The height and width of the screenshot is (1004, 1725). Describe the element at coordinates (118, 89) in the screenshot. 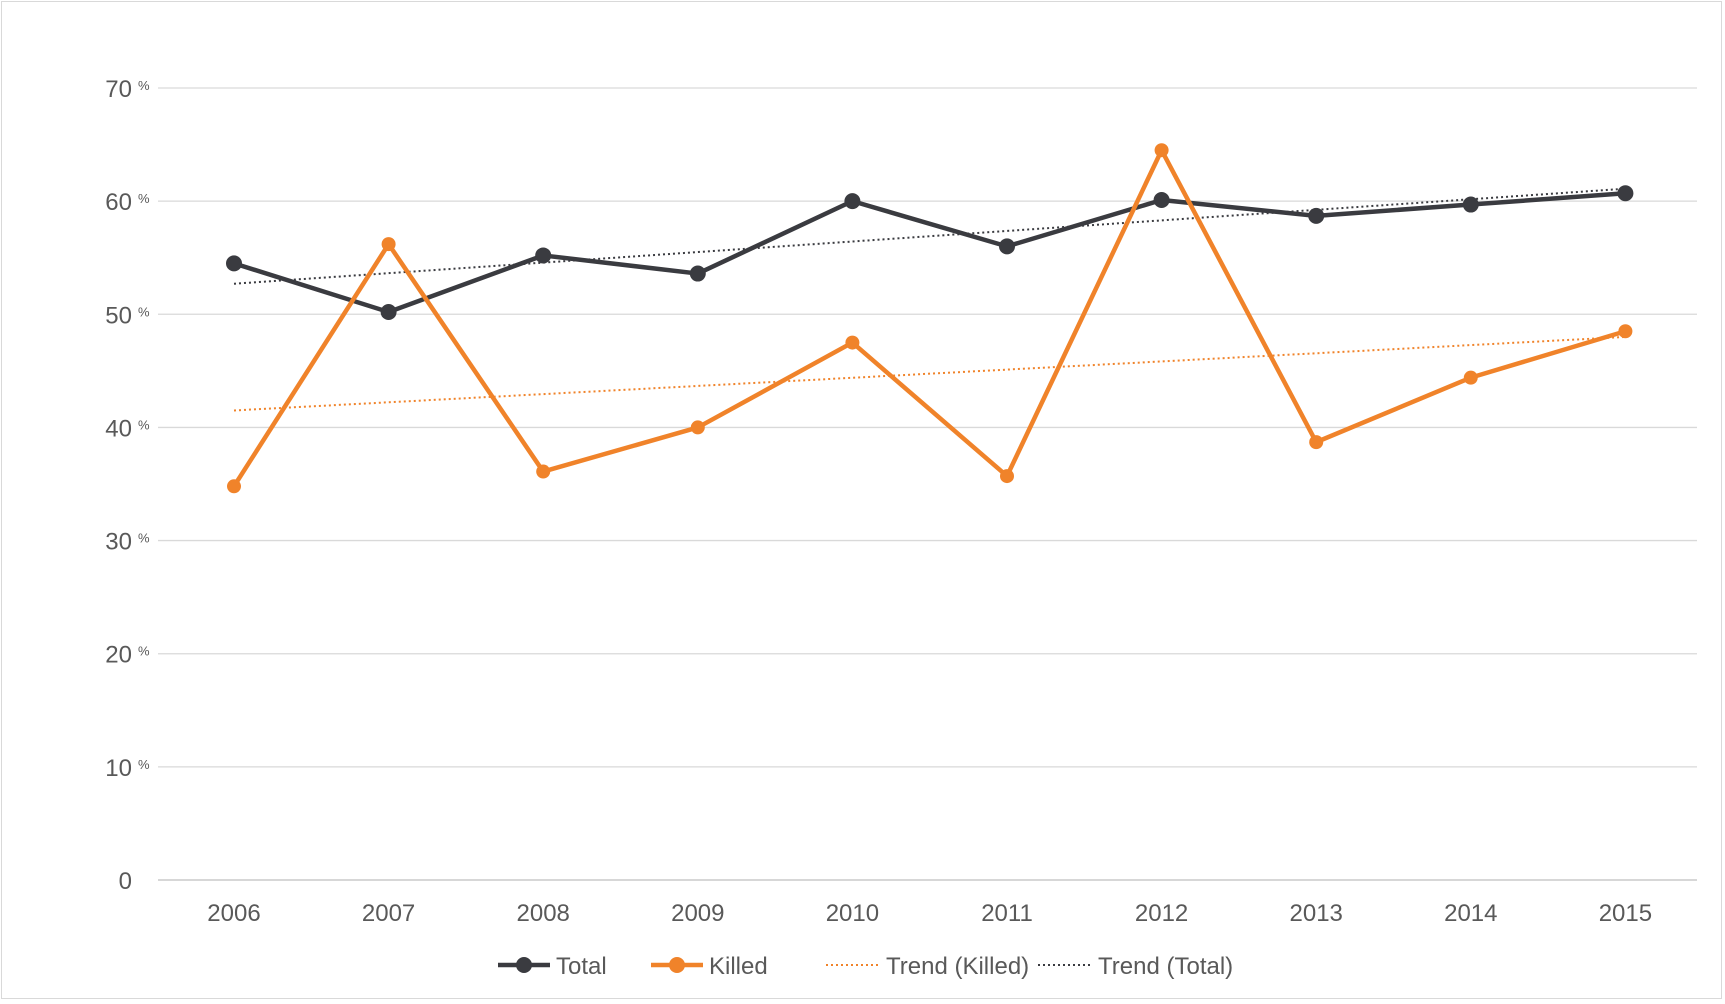

I see `y-tick-label: 70` at that location.